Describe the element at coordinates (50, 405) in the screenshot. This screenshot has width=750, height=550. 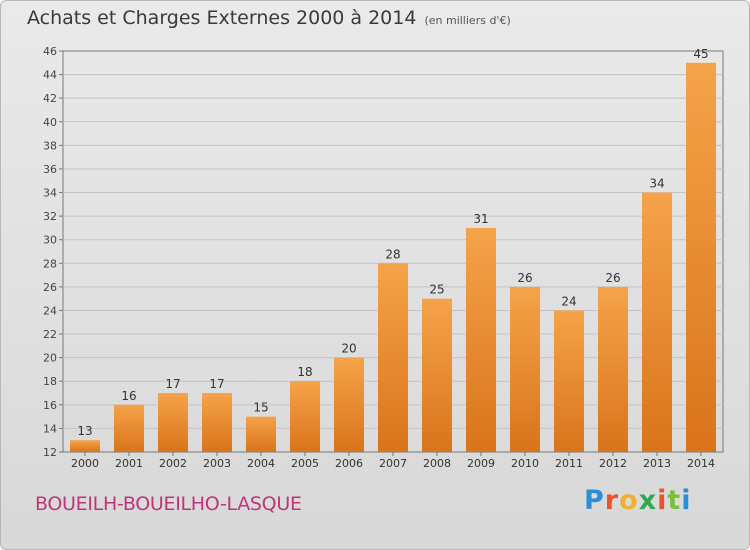
I see `y-tick-label: 16` at that location.